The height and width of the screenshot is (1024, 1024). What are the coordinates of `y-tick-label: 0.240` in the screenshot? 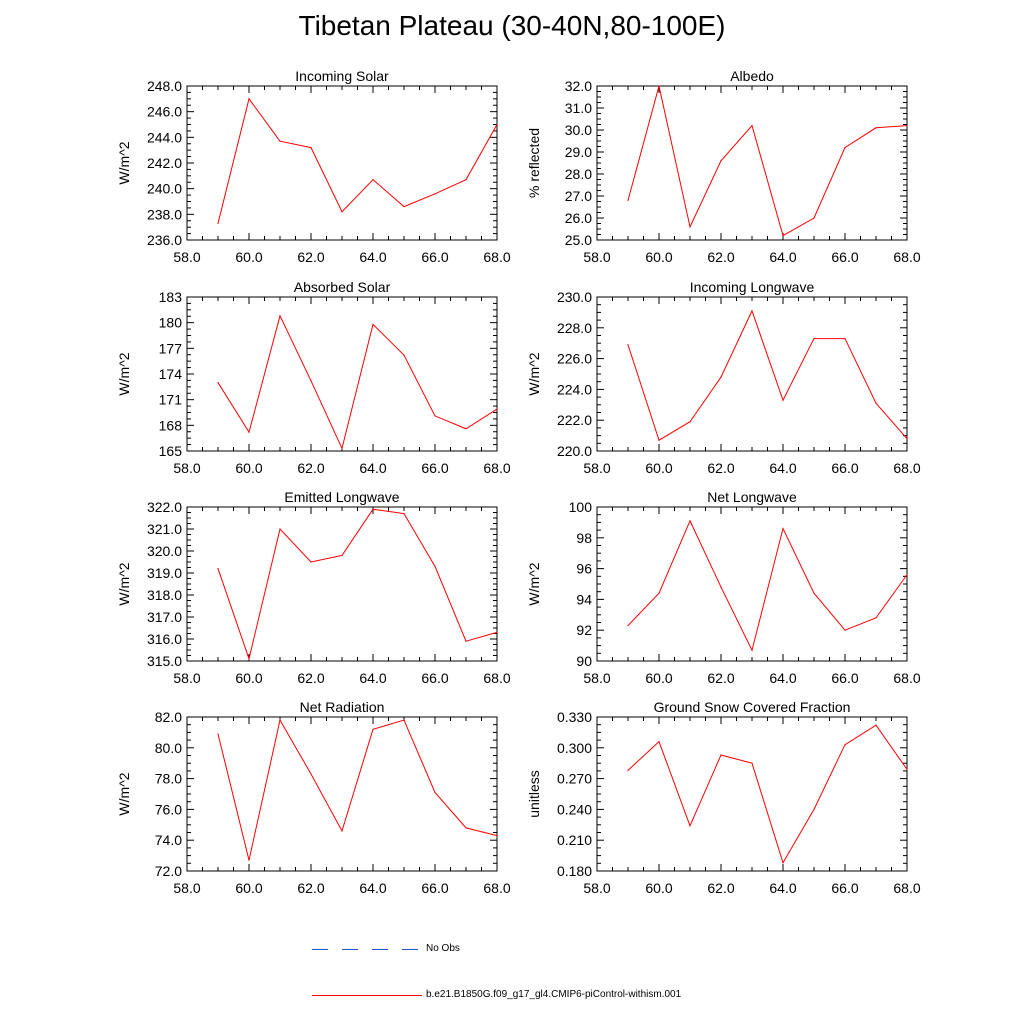 It's located at (574, 809).